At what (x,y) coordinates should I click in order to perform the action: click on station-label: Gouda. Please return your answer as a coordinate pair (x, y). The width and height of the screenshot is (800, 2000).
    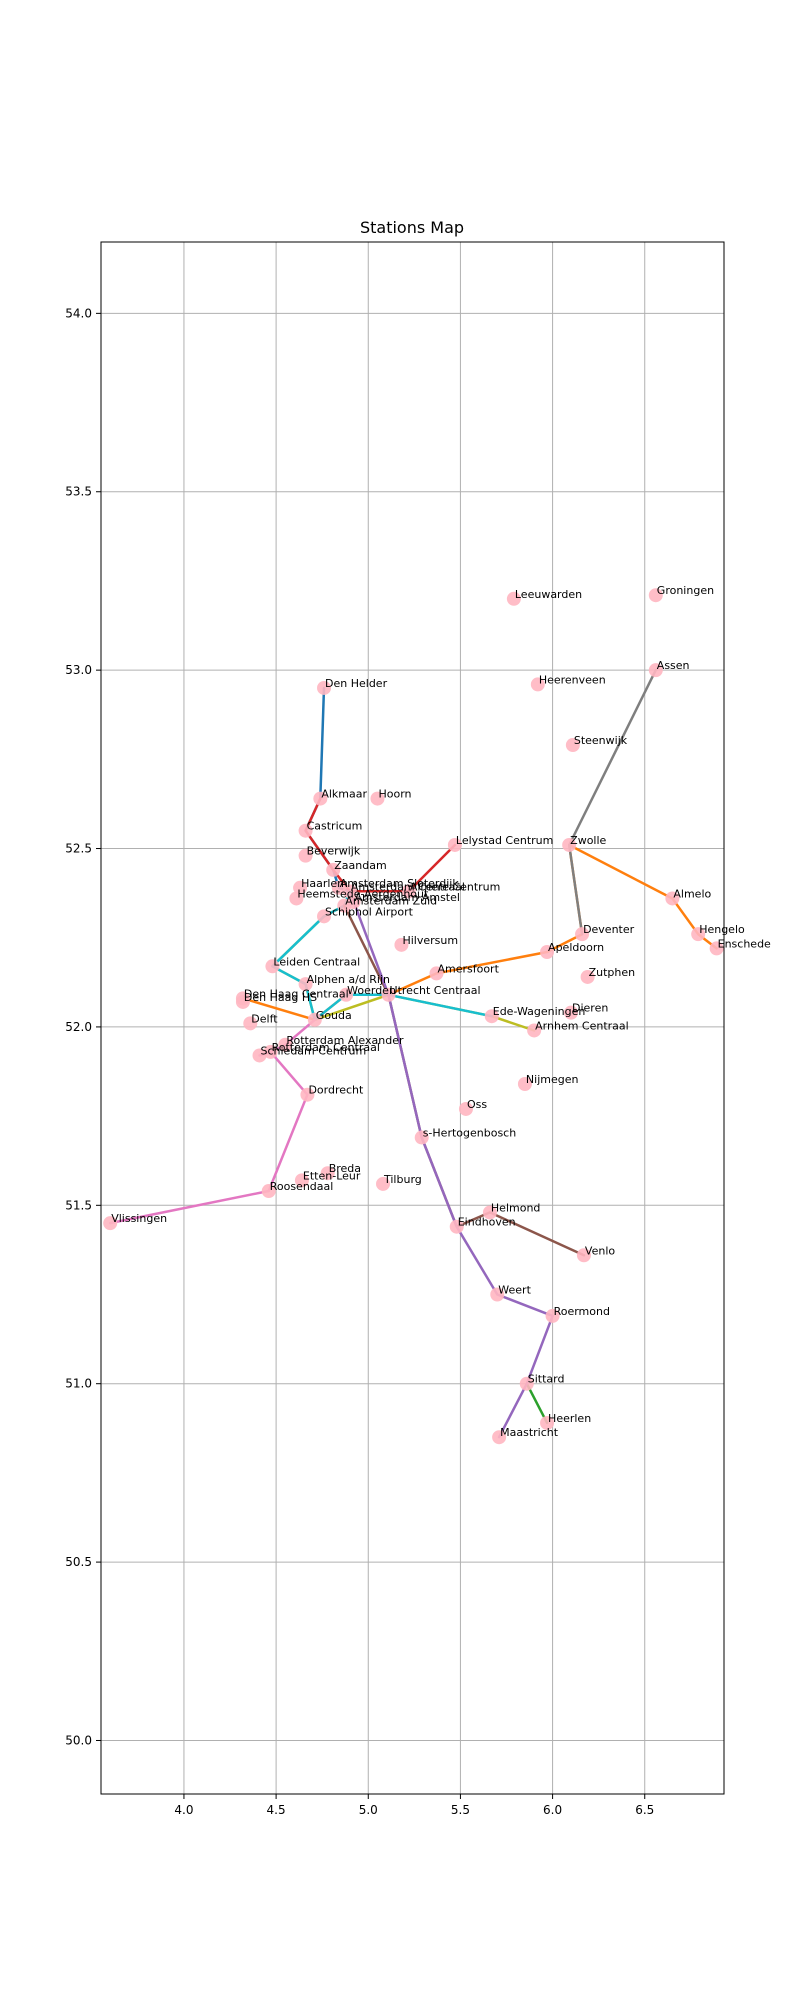
    Looking at the image, I should click on (334, 1015).